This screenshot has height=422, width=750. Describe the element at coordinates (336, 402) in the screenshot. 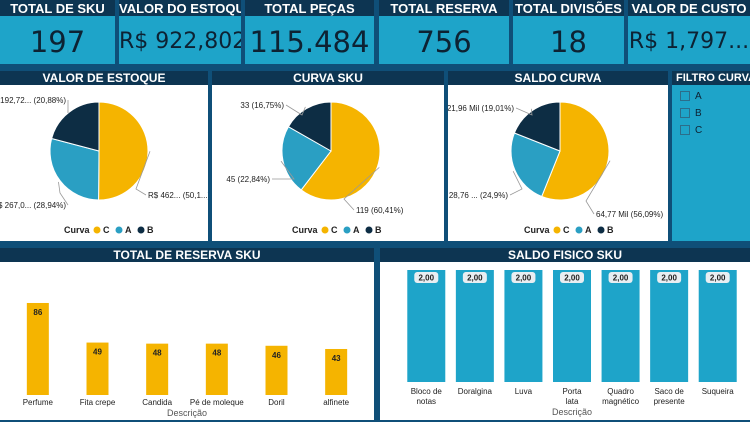

I see `bar-category-label: alfinete` at that location.